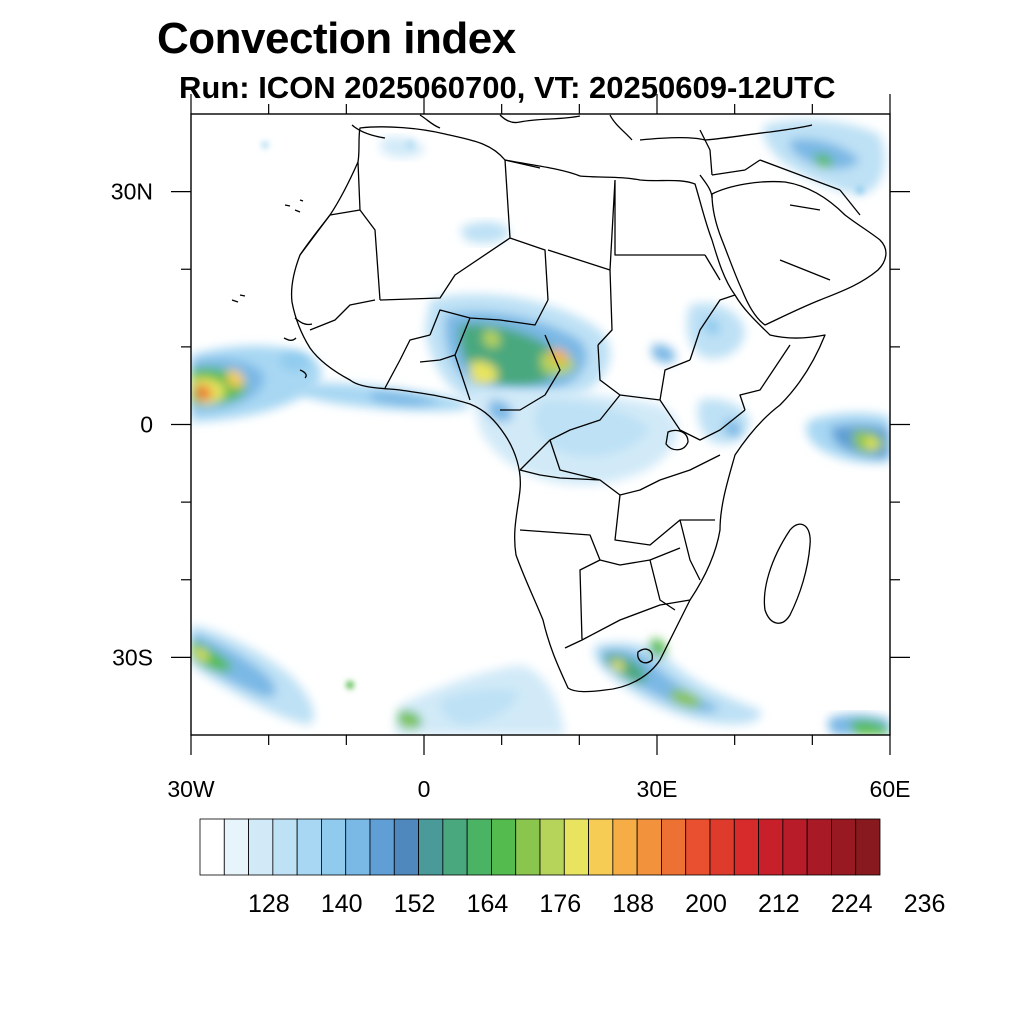 This screenshot has height=1024, width=1024. Describe the element at coordinates (518, 350) in the screenshot. I see `convection-nigeria-core` at that location.